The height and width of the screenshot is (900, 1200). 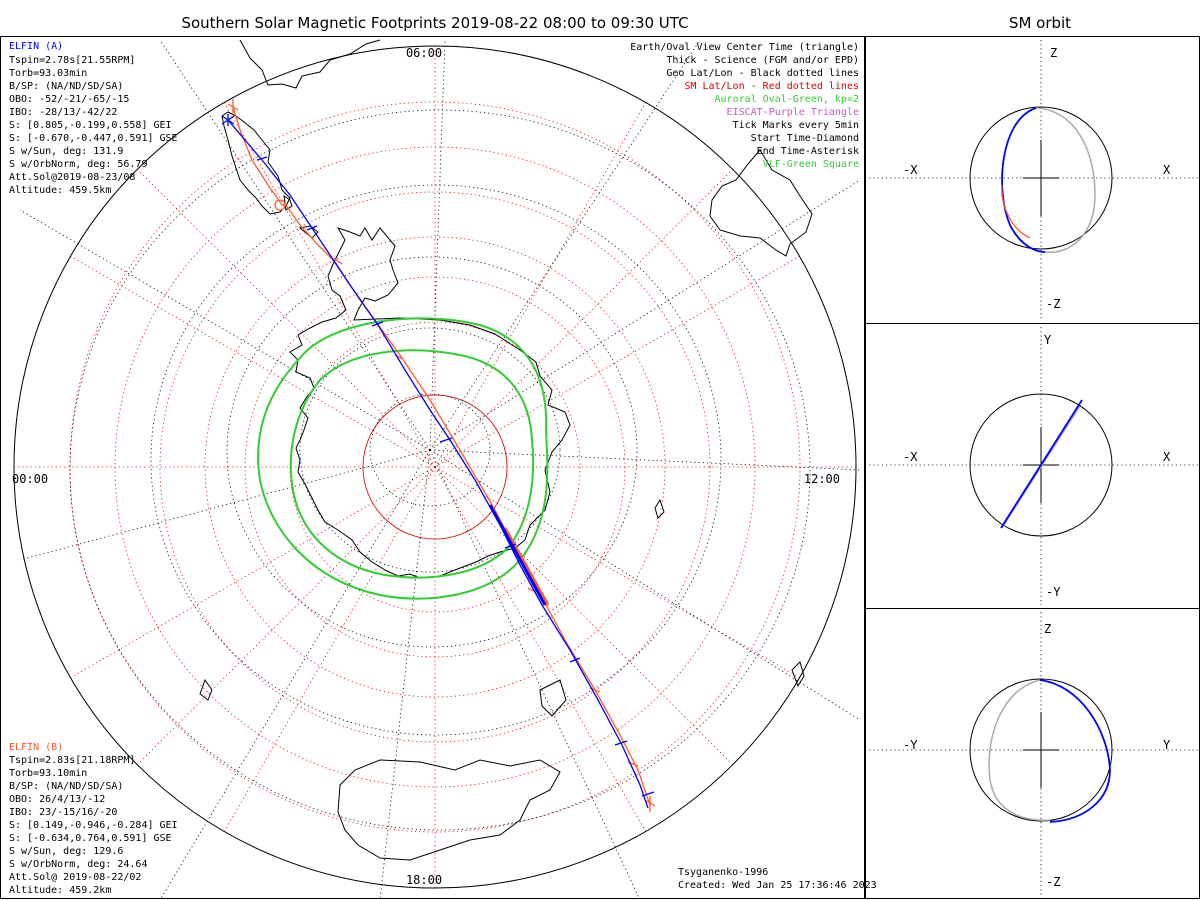 I want to click on time-label-bottom: 18:00, so click(x=424, y=880).